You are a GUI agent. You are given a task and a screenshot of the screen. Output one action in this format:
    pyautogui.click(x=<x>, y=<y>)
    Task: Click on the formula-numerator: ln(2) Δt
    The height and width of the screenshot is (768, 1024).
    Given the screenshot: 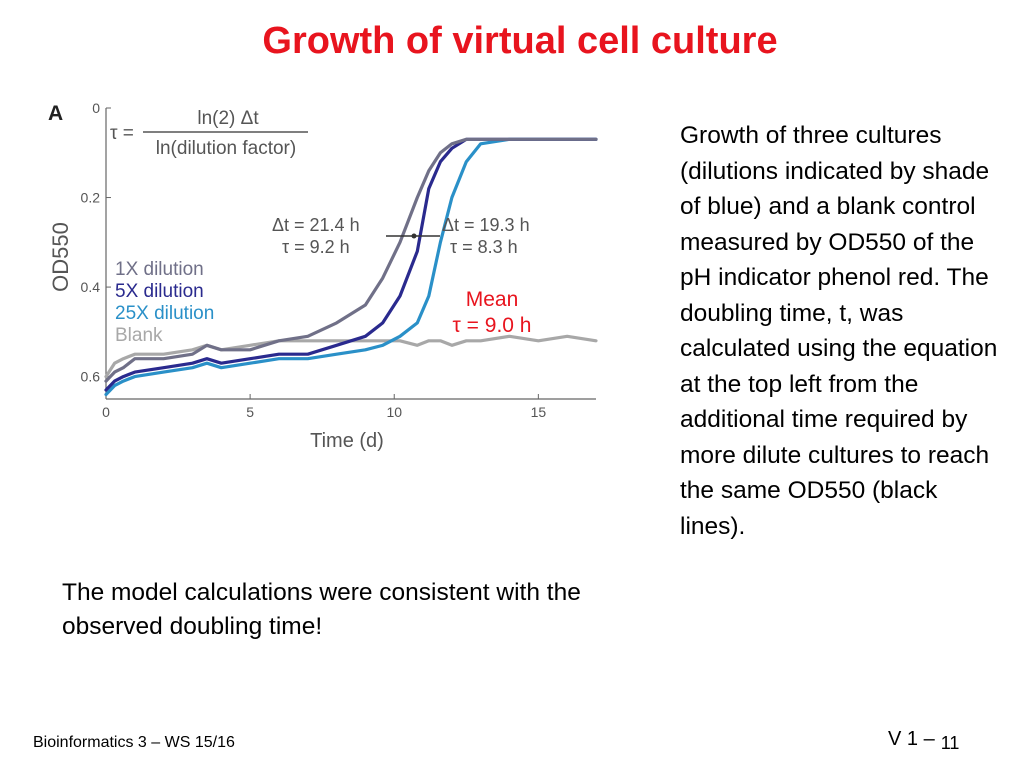 What is the action you would take?
    pyautogui.click(x=228, y=118)
    